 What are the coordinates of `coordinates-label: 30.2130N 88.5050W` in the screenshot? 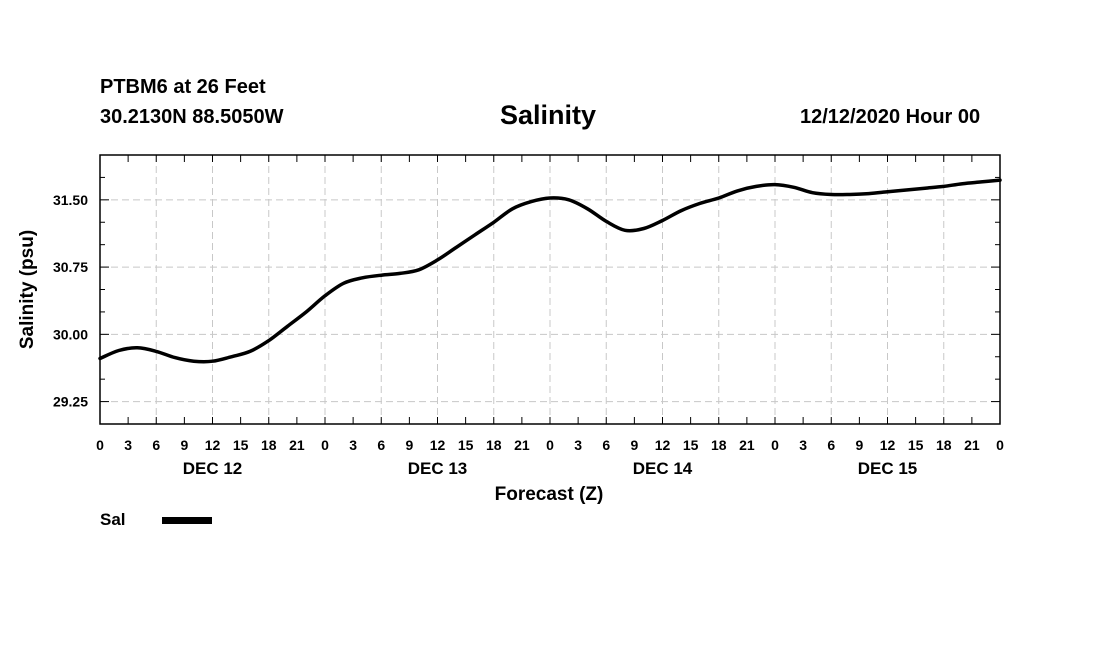 It's located at (192, 117).